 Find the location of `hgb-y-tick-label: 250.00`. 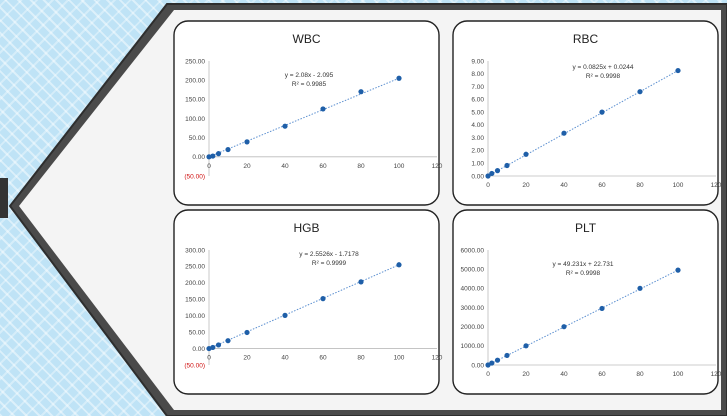

hgb-y-tick-label: 250.00 is located at coordinates (195, 267).